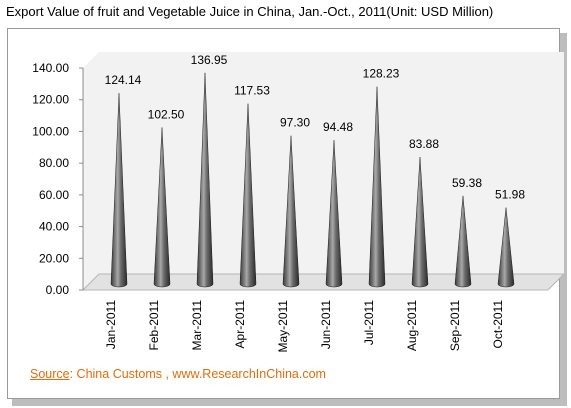 The height and width of the screenshot is (408, 571). What do you see at coordinates (424, 144) in the screenshot?
I see `data-label: 83.88` at bounding box center [424, 144].